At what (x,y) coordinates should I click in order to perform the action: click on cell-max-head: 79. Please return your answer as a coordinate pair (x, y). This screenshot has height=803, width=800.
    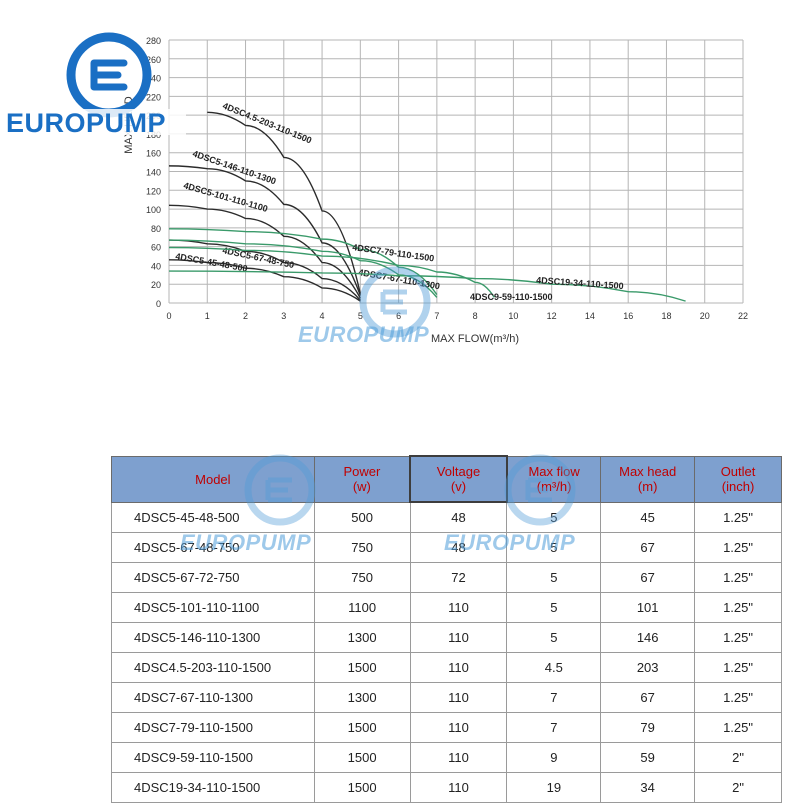
    Looking at the image, I should click on (648, 727).